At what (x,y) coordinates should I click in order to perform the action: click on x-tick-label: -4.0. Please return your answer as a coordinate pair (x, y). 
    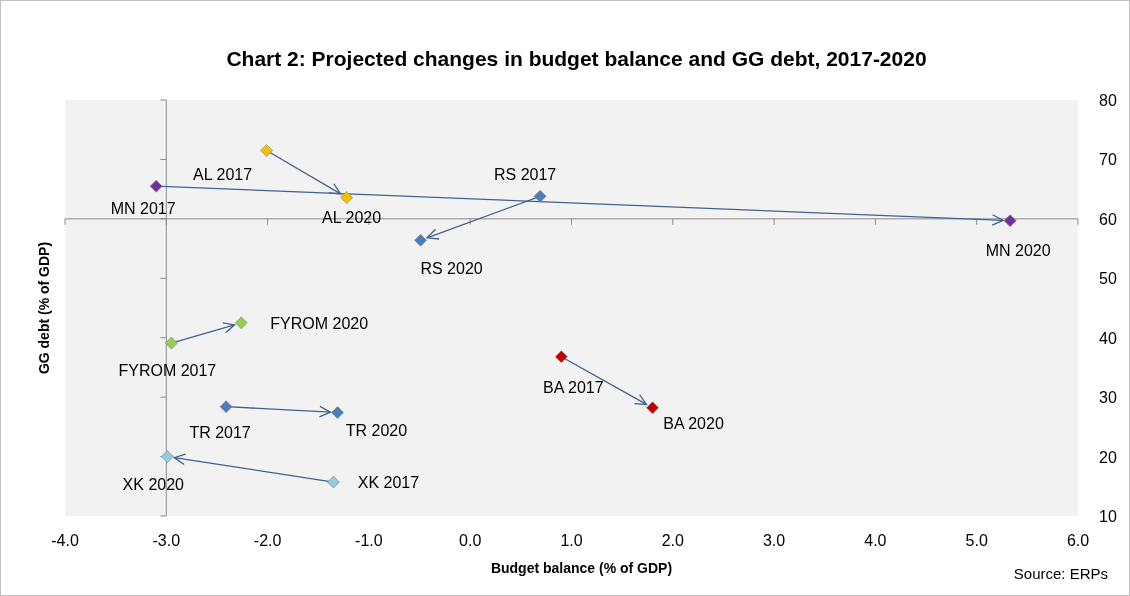
    Looking at the image, I should click on (65, 540).